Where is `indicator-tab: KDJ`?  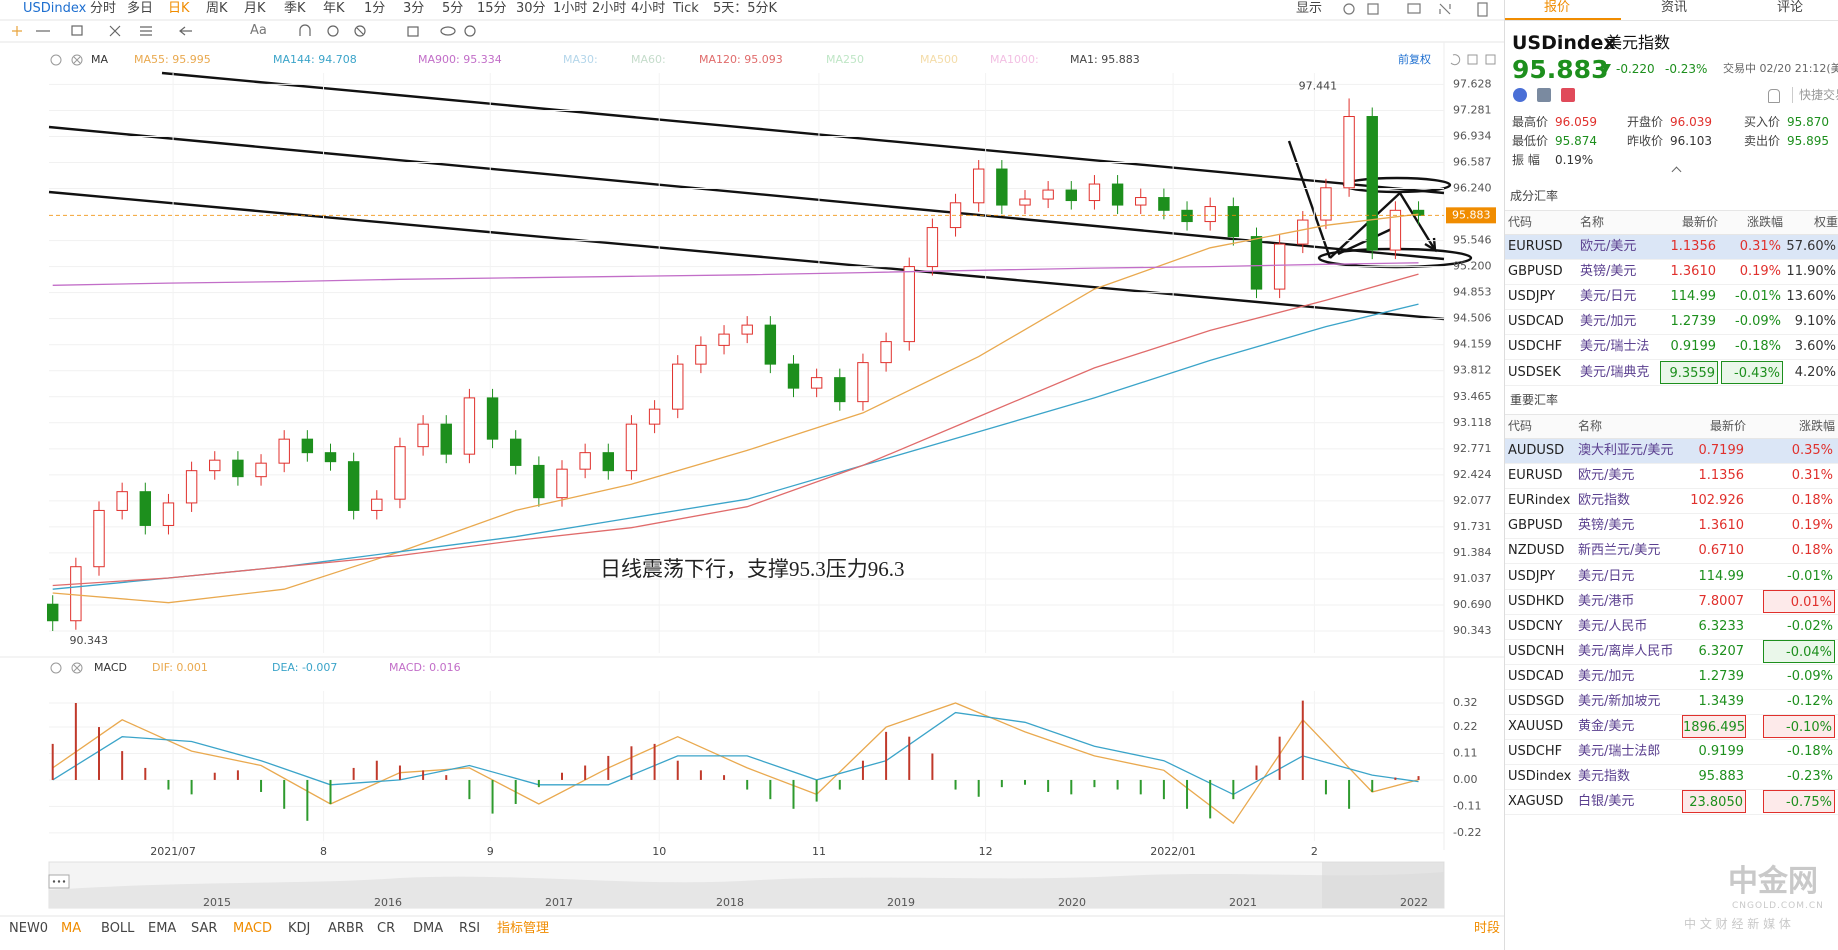 indicator-tab: KDJ is located at coordinates (299, 928).